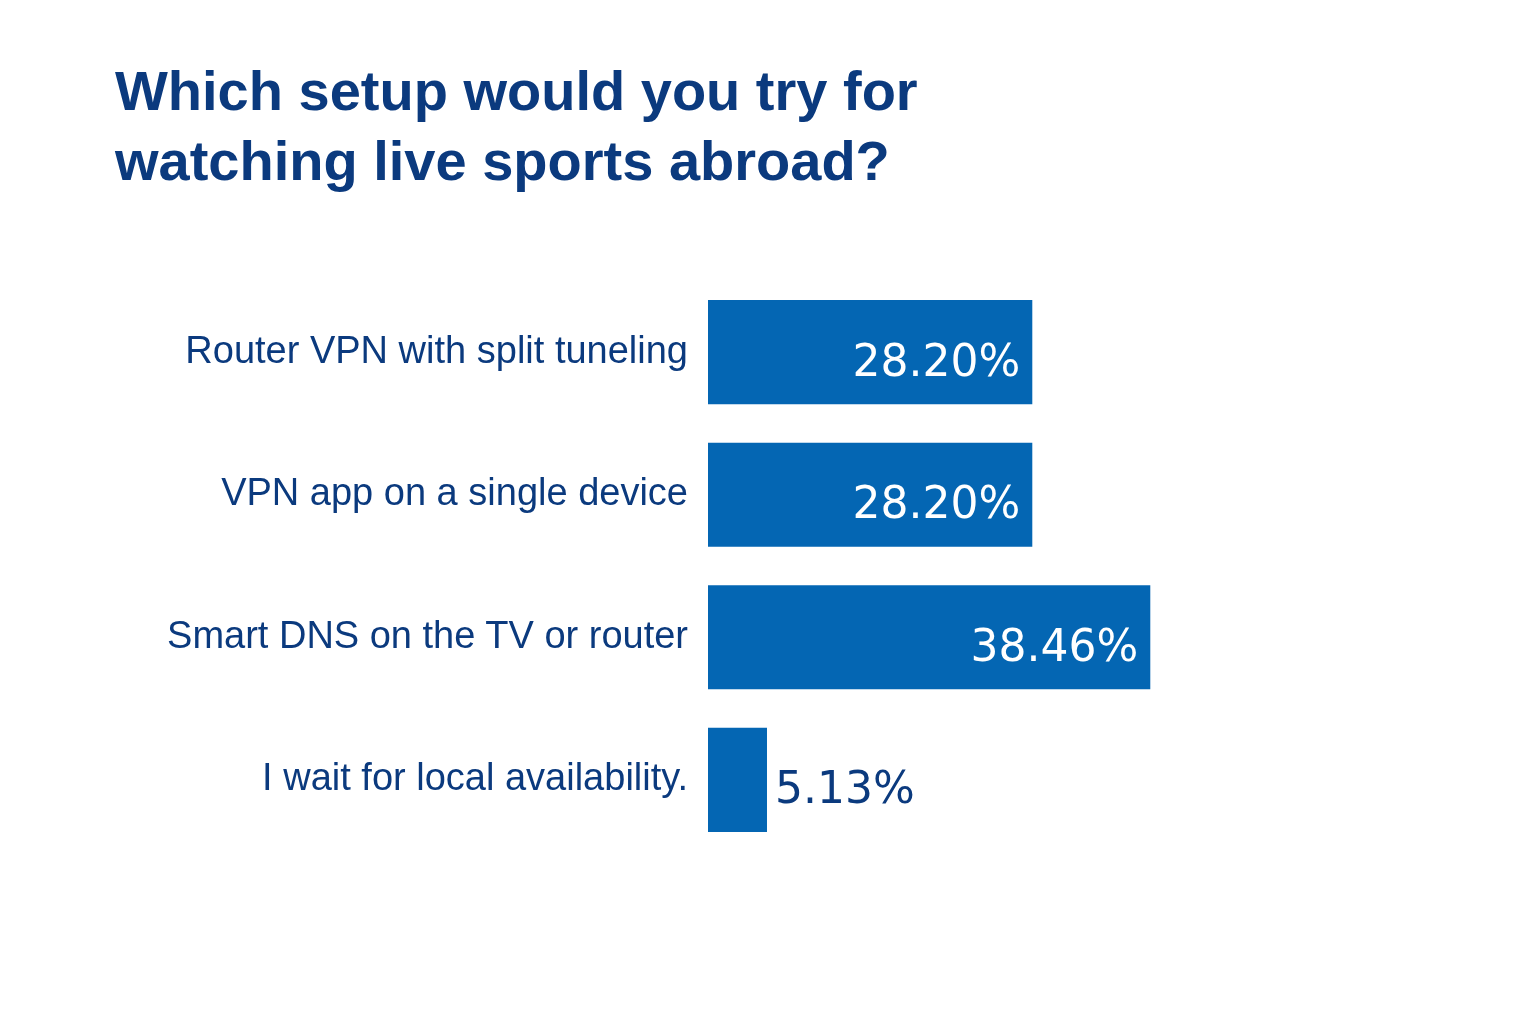 The image size is (1536, 1024). I want to click on y-tick-label: VPN app on a single device, so click(454, 492).